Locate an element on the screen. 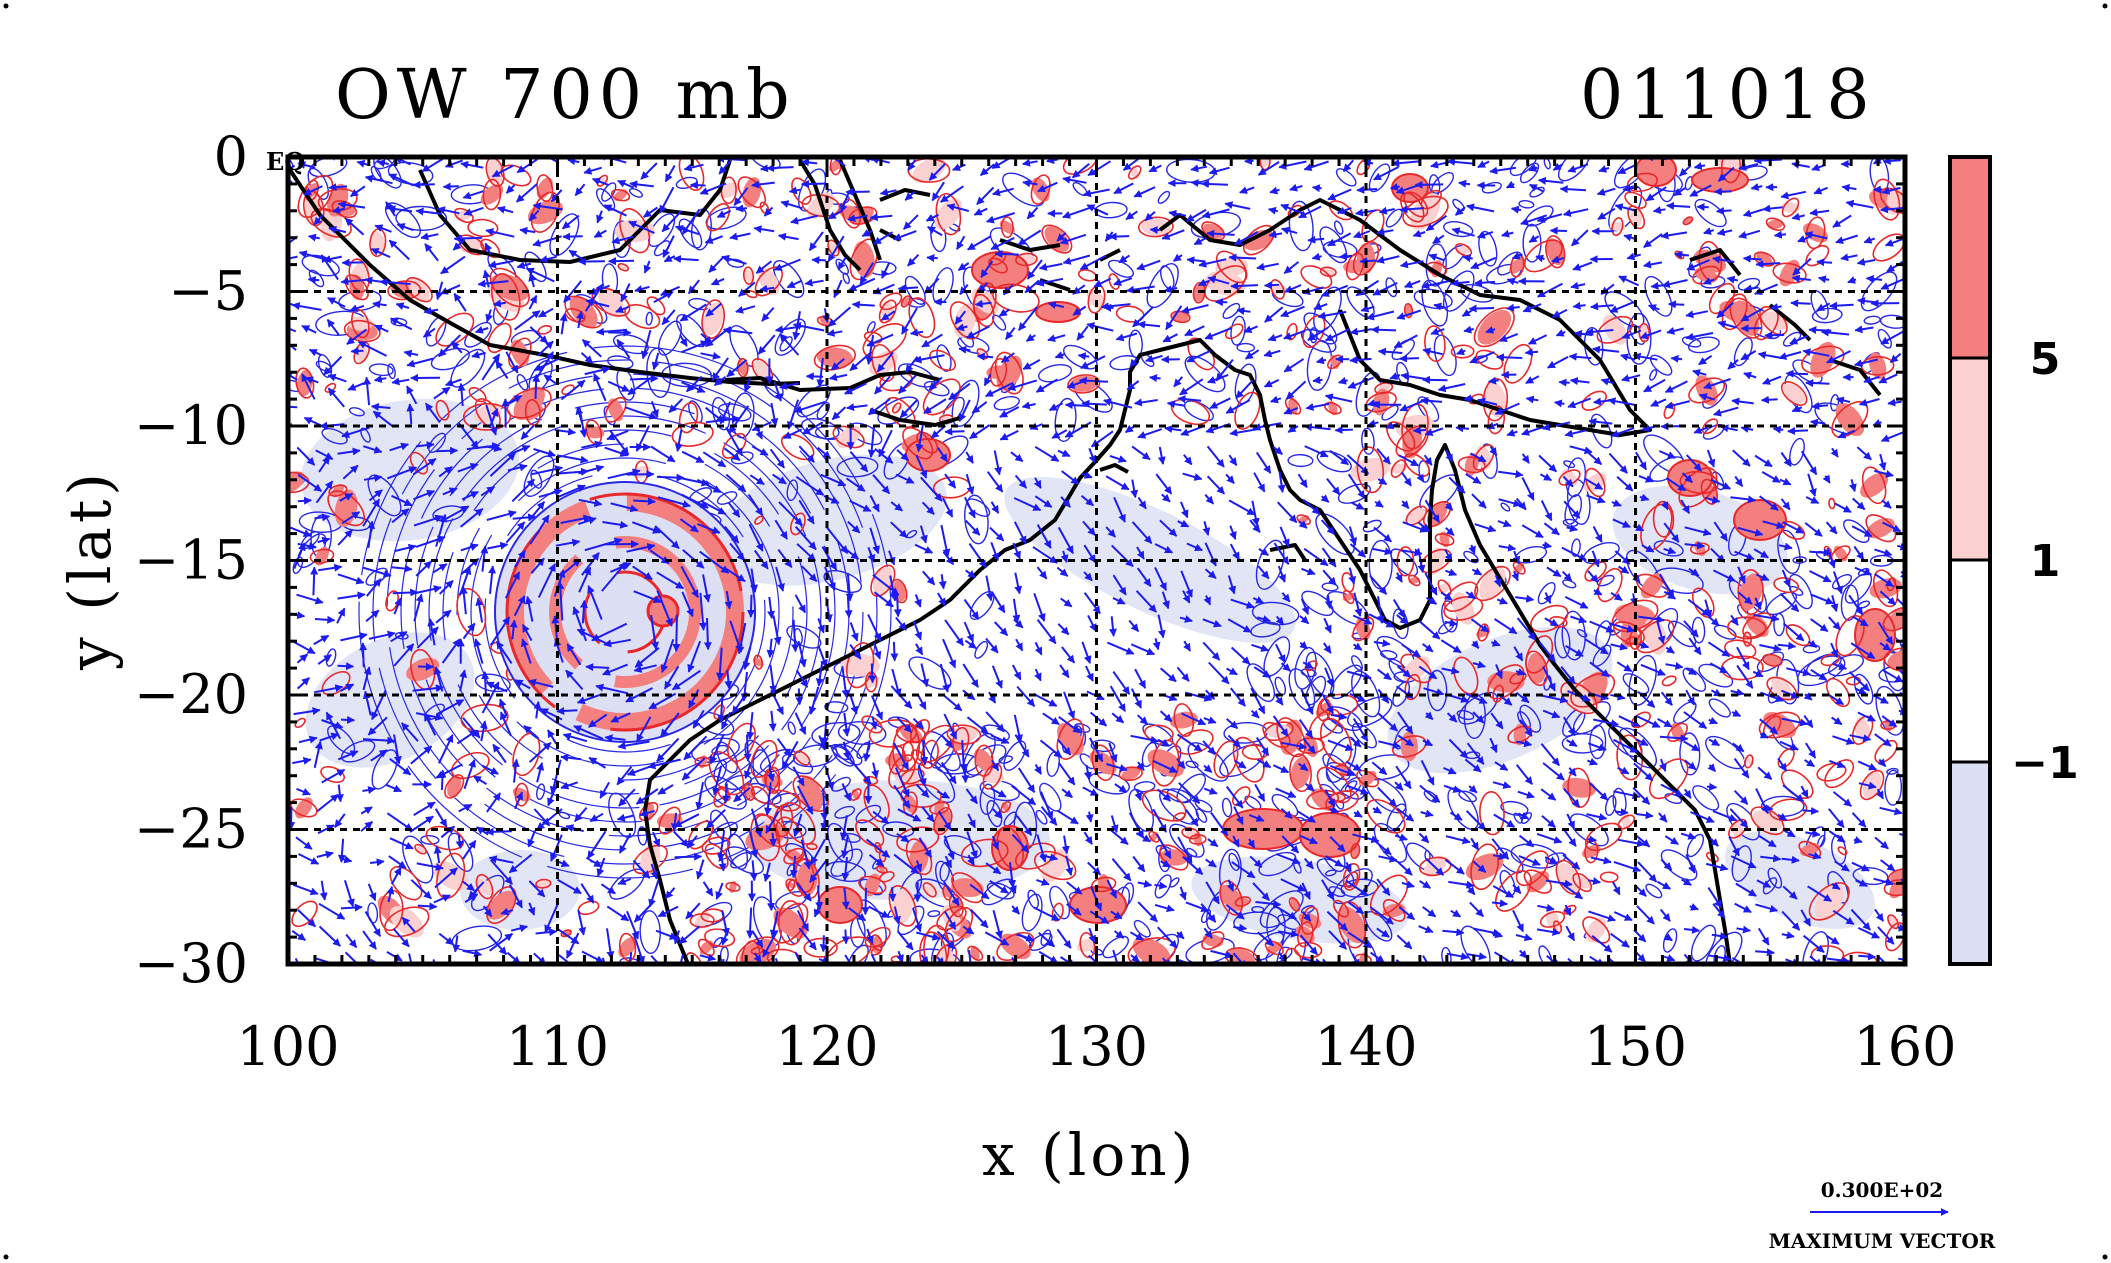 Image resolution: width=2111 pixels, height=1263 pixels. x-axis-tick-labels: 100 110 120 130 140 150 160 is located at coordinates (1096, 1046).